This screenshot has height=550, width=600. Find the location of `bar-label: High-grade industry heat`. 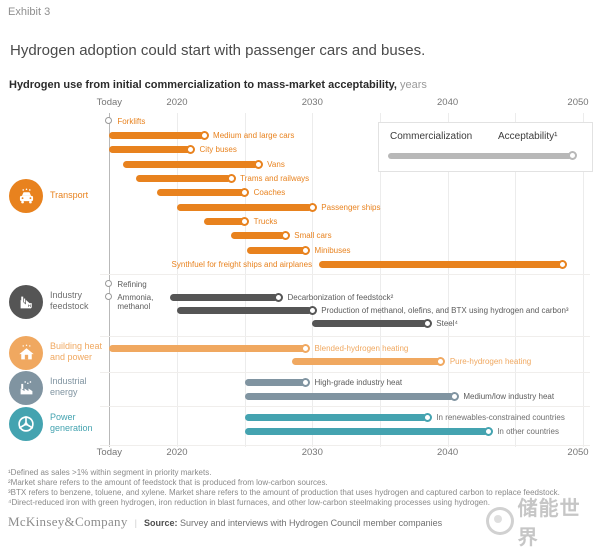

bar-label: High-grade industry heat is located at coordinates (358, 382).